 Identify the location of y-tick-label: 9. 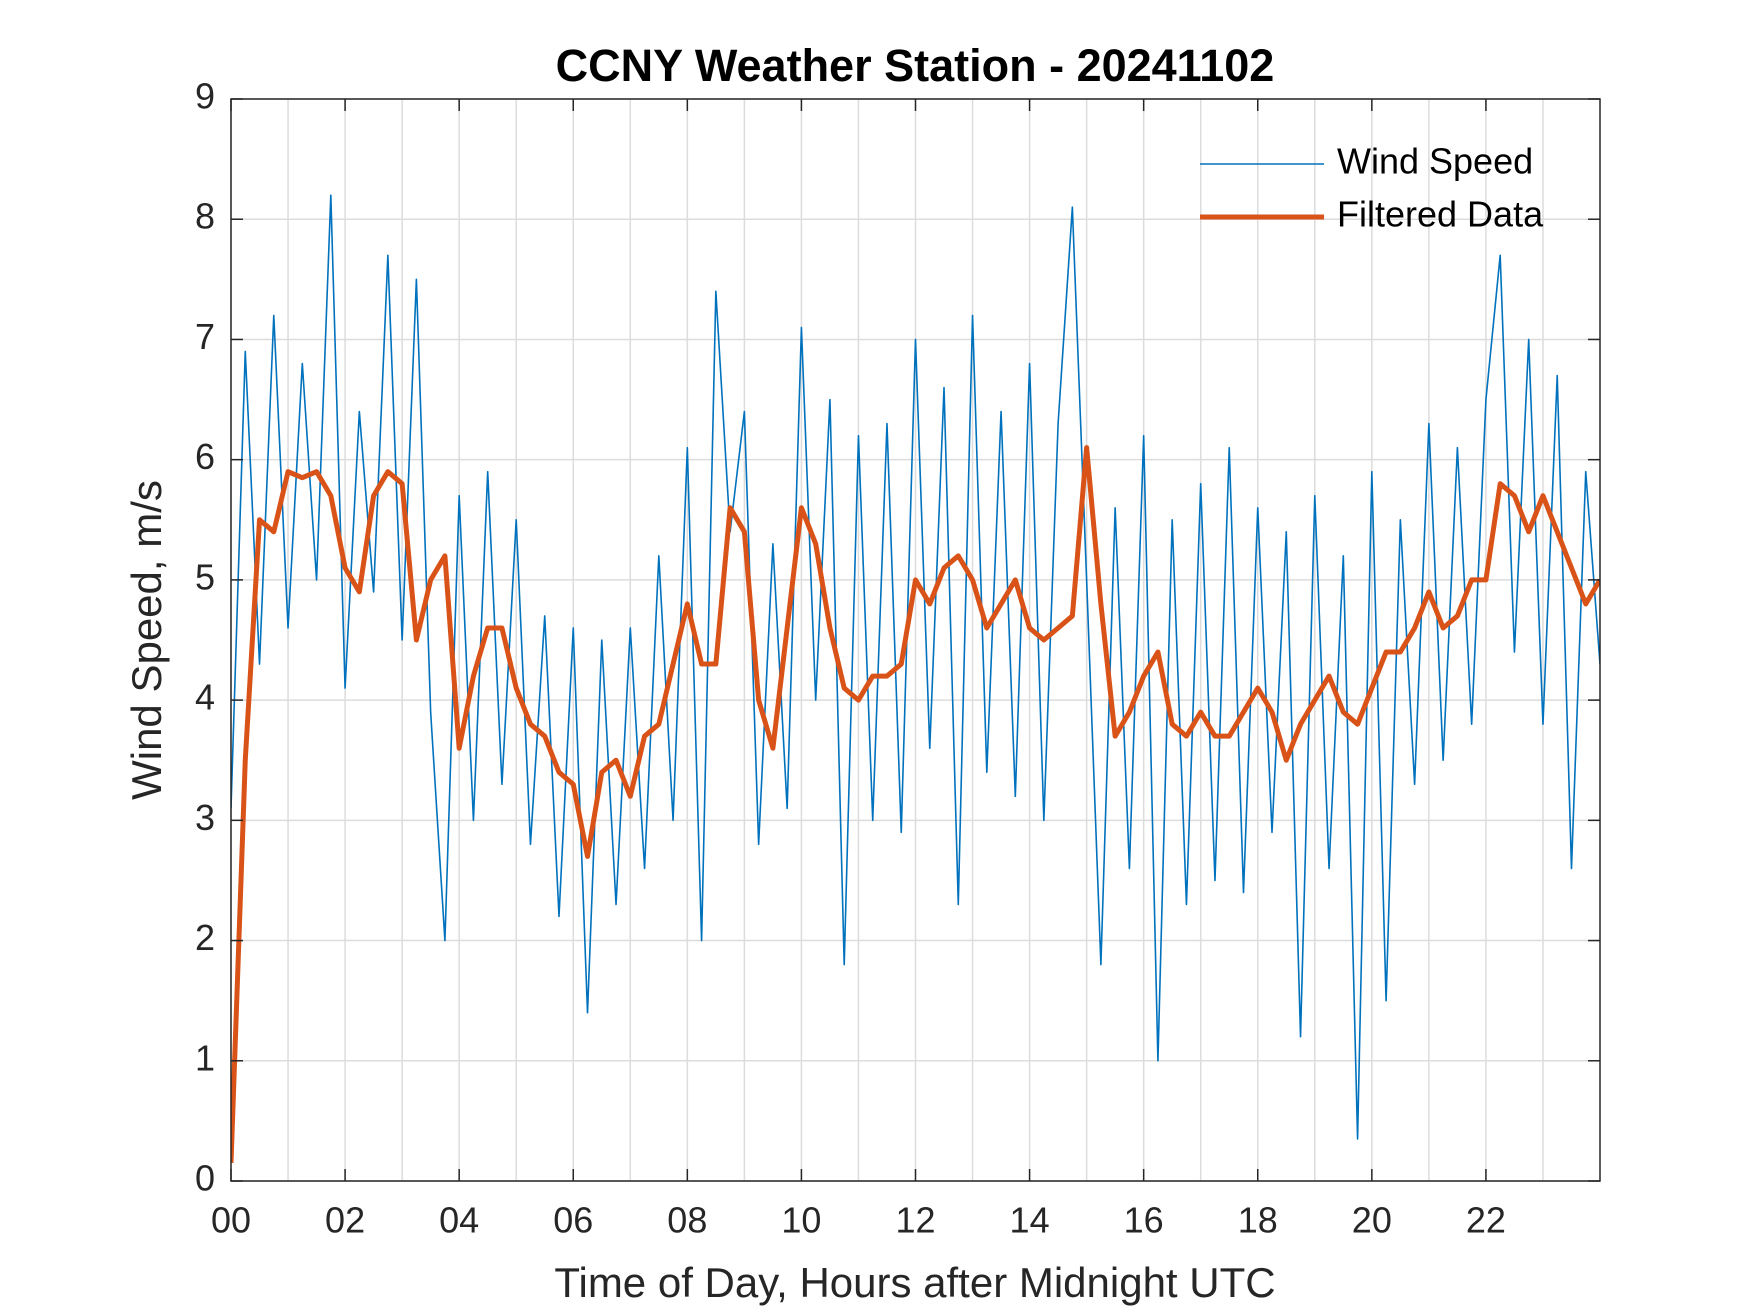
(205, 96).